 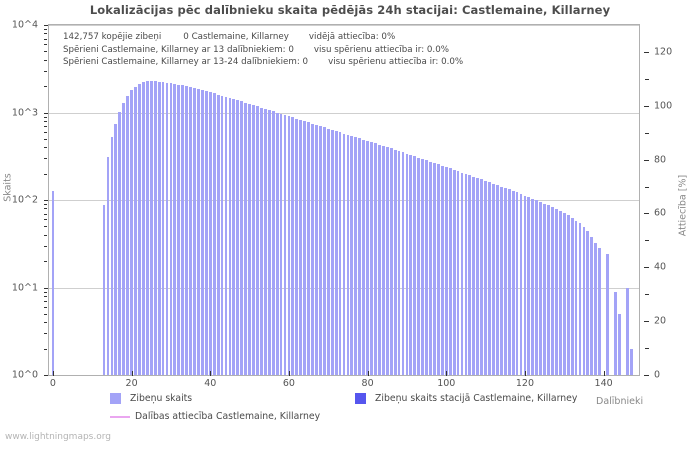 What do you see at coordinates (161, 398) in the screenshot?
I see `legend-label-total-count: Zibeņu skaits` at bounding box center [161, 398].